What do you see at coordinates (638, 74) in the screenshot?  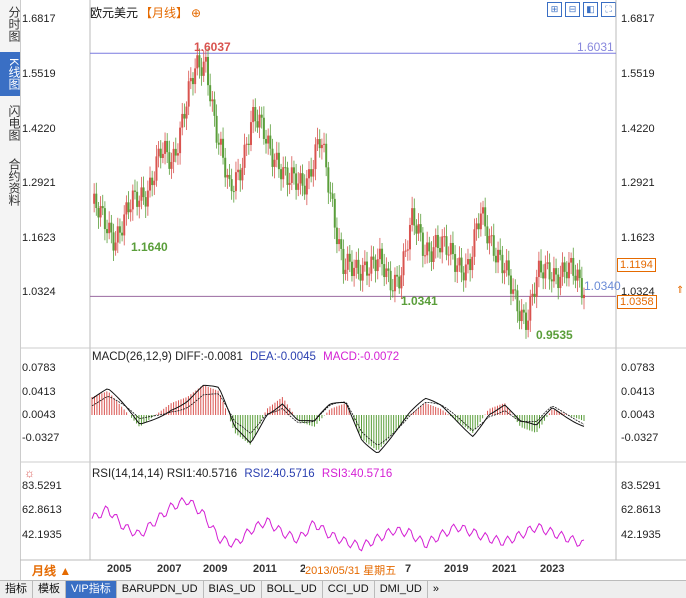 I see `price-tick-right: 1.5519` at bounding box center [638, 74].